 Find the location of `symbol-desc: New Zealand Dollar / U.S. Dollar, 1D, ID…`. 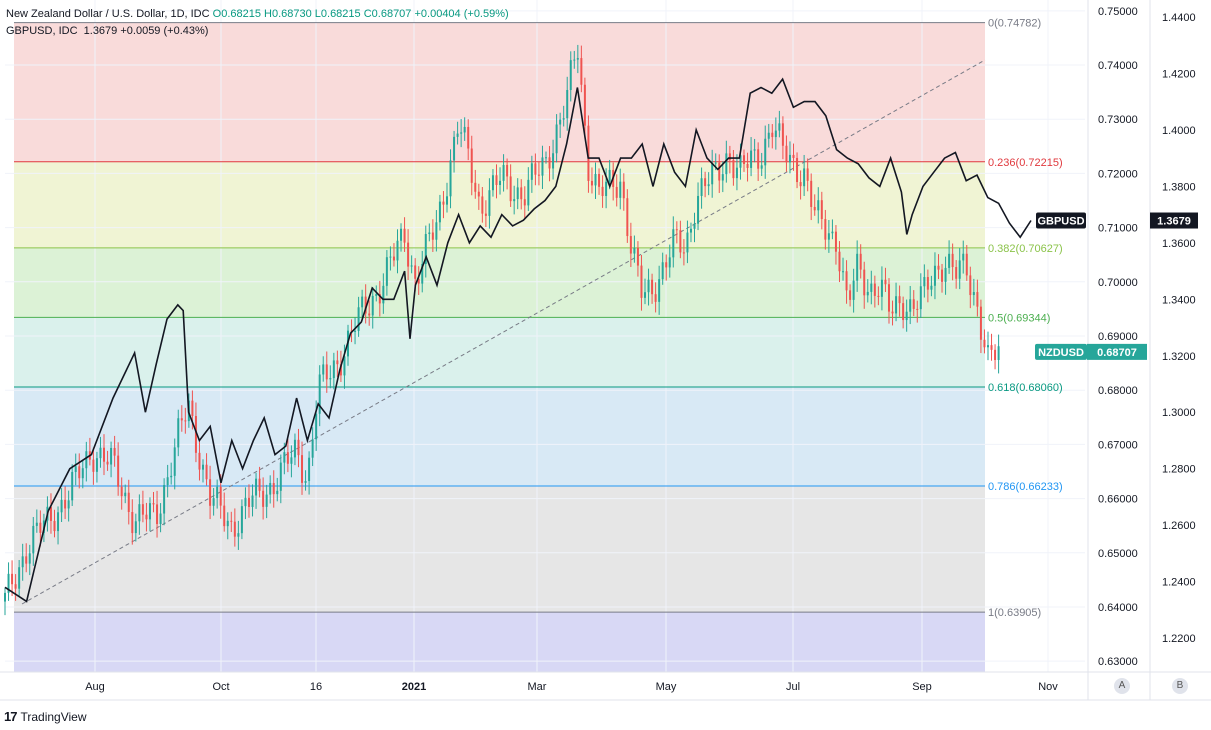

symbol-desc: New Zealand Dollar / U.S. Dollar, 1D, ID… is located at coordinates (108, 14).